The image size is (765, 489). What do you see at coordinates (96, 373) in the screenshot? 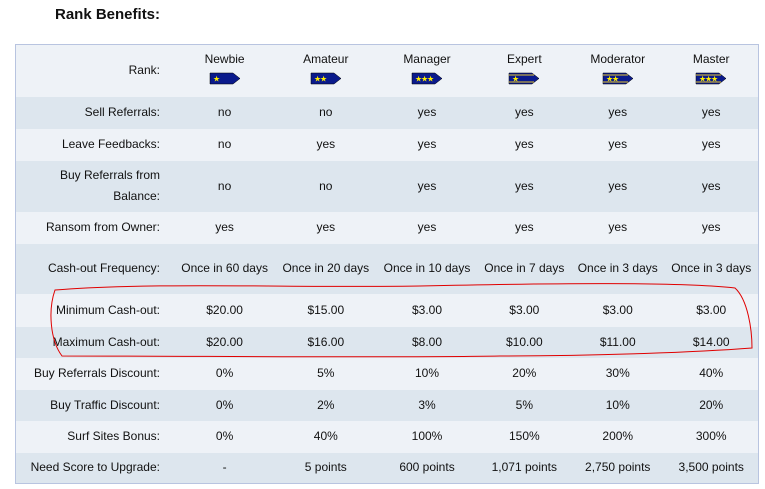
I see `row-label: Buy Referrals Discount:` at bounding box center [96, 373].